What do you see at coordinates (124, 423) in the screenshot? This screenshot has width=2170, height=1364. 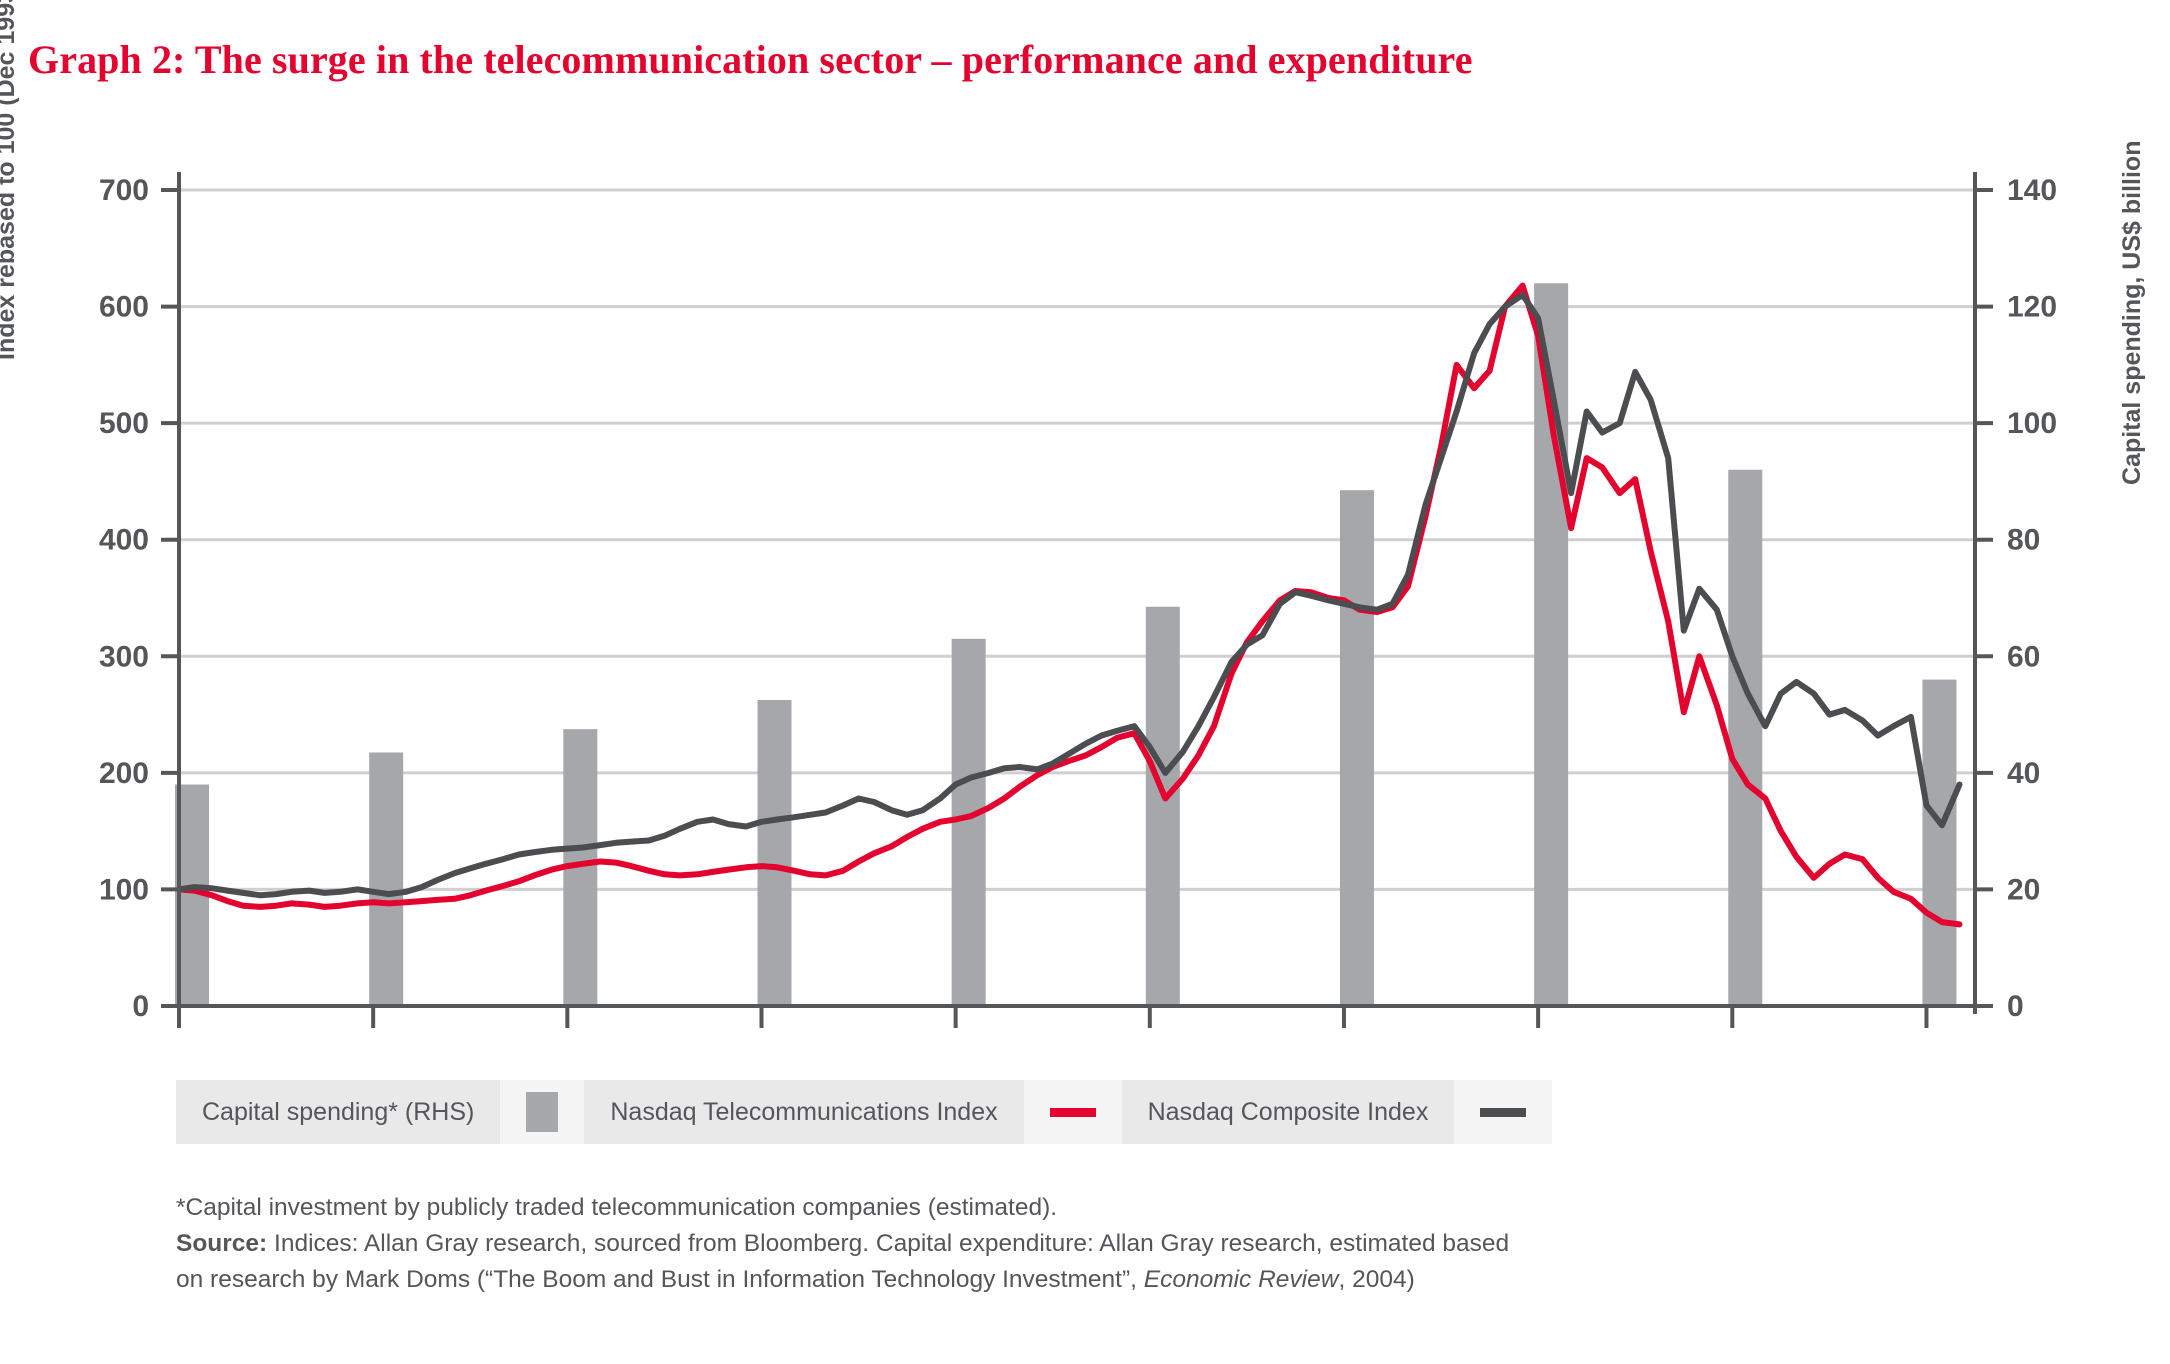 I see `svg-text: 500` at bounding box center [124, 423].